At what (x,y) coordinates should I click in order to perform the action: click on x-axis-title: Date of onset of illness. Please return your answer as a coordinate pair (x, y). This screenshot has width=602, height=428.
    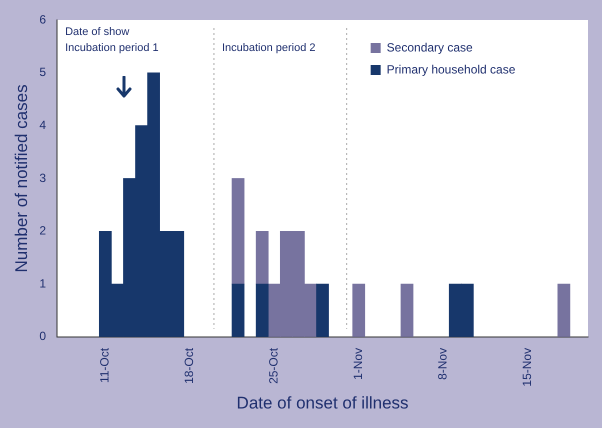
    Looking at the image, I should click on (322, 402).